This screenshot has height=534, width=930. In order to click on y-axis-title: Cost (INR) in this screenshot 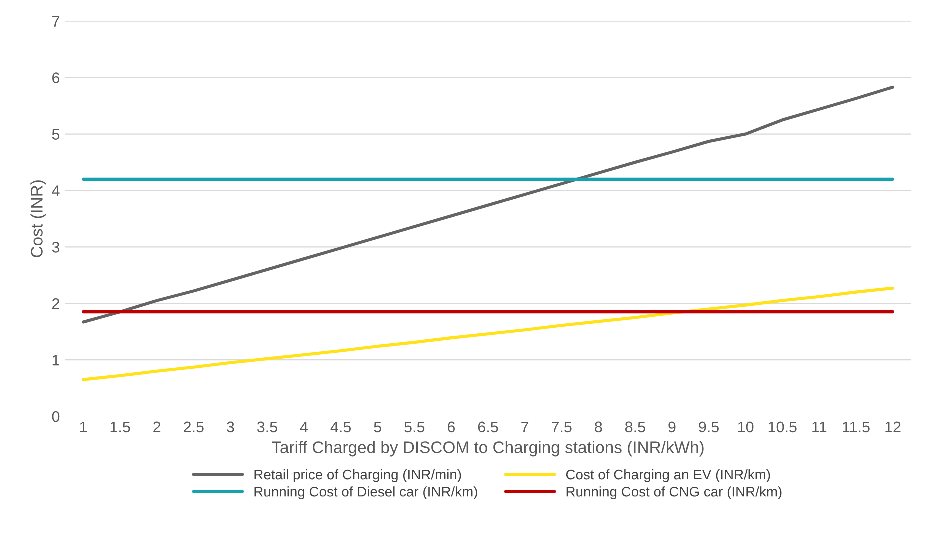, I will do `click(38, 219)`.